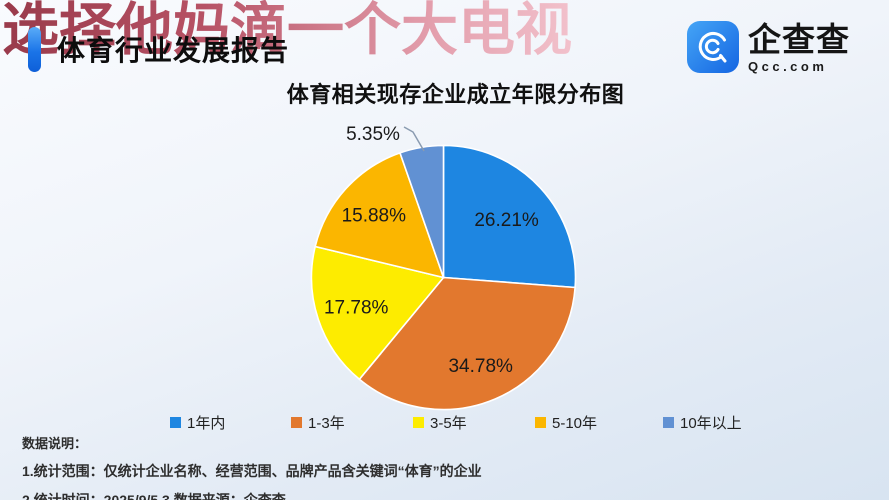 The height and width of the screenshot is (500, 889). What do you see at coordinates (55, 443) in the screenshot?
I see `notes-heading: 数据说明：` at bounding box center [55, 443].